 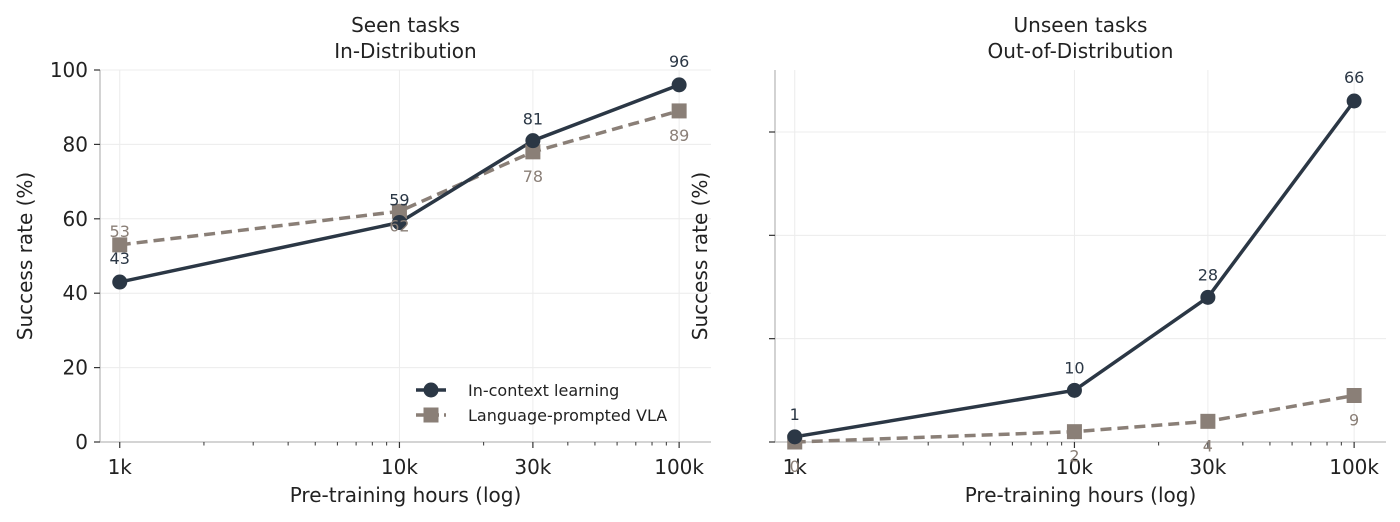 I want to click on icl-data-label: 43, so click(x=120, y=258).